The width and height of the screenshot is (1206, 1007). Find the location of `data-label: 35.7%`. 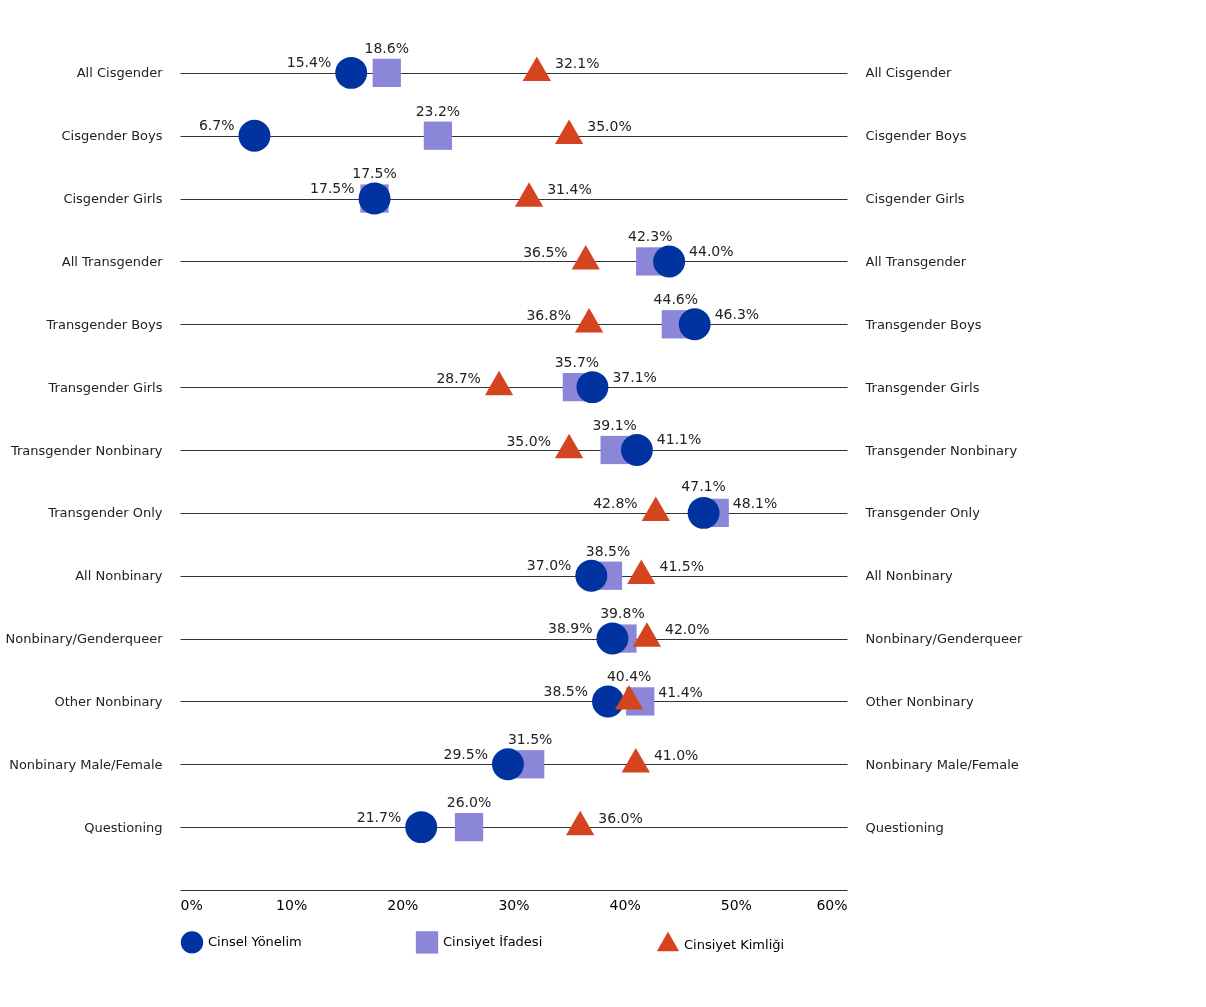

data-label: 35.7% is located at coordinates (577, 362).